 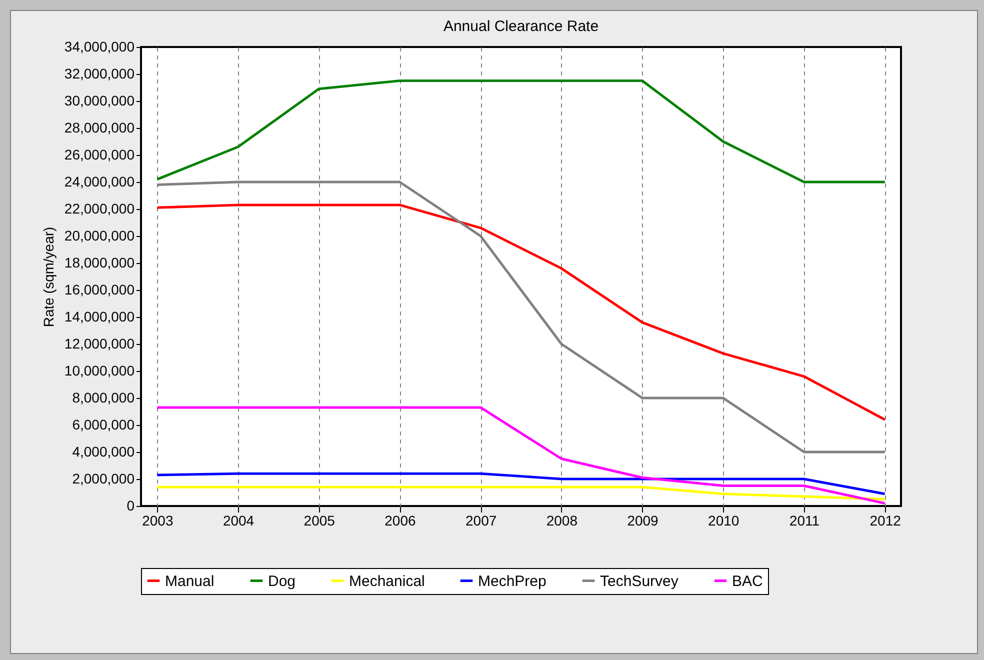 What do you see at coordinates (99, 208) in the screenshot?
I see `y-tick-label: 22,000,000` at bounding box center [99, 208].